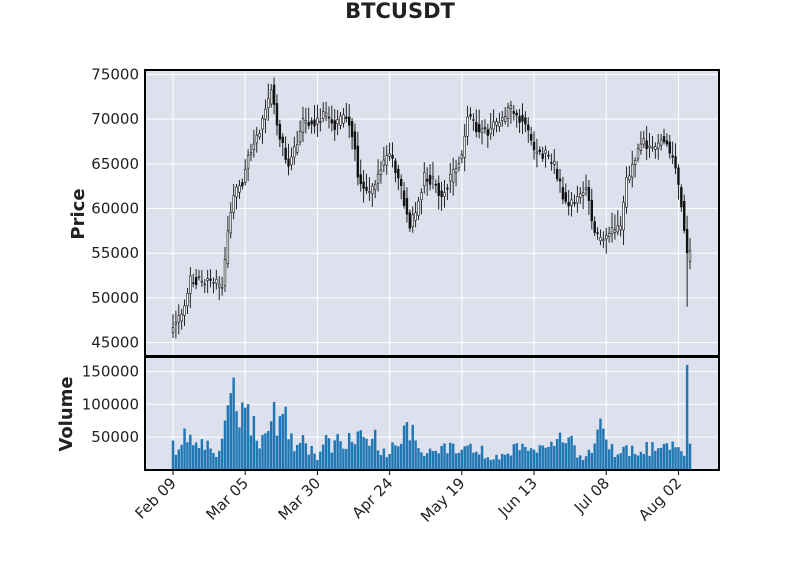  I want to click on volume-tick-label: 150000, so click(110, 371).